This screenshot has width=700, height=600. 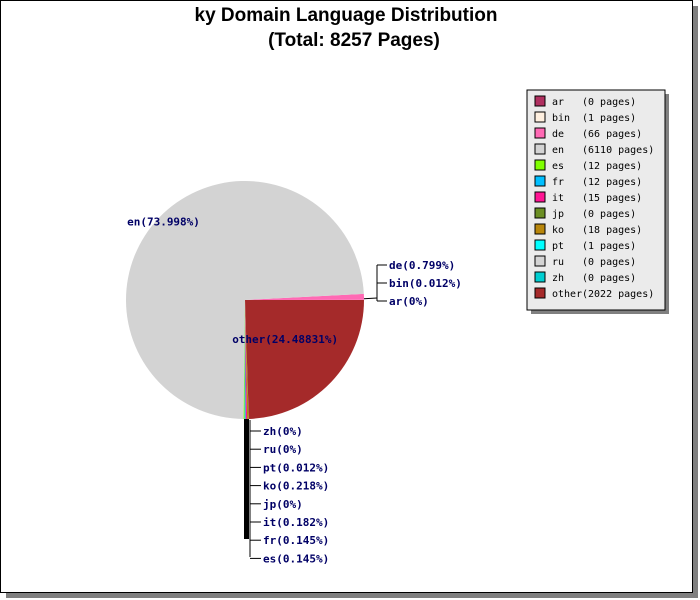 What do you see at coordinates (612, 198) in the screenshot?
I see `legend-pages: (15 pages)` at bounding box center [612, 198].